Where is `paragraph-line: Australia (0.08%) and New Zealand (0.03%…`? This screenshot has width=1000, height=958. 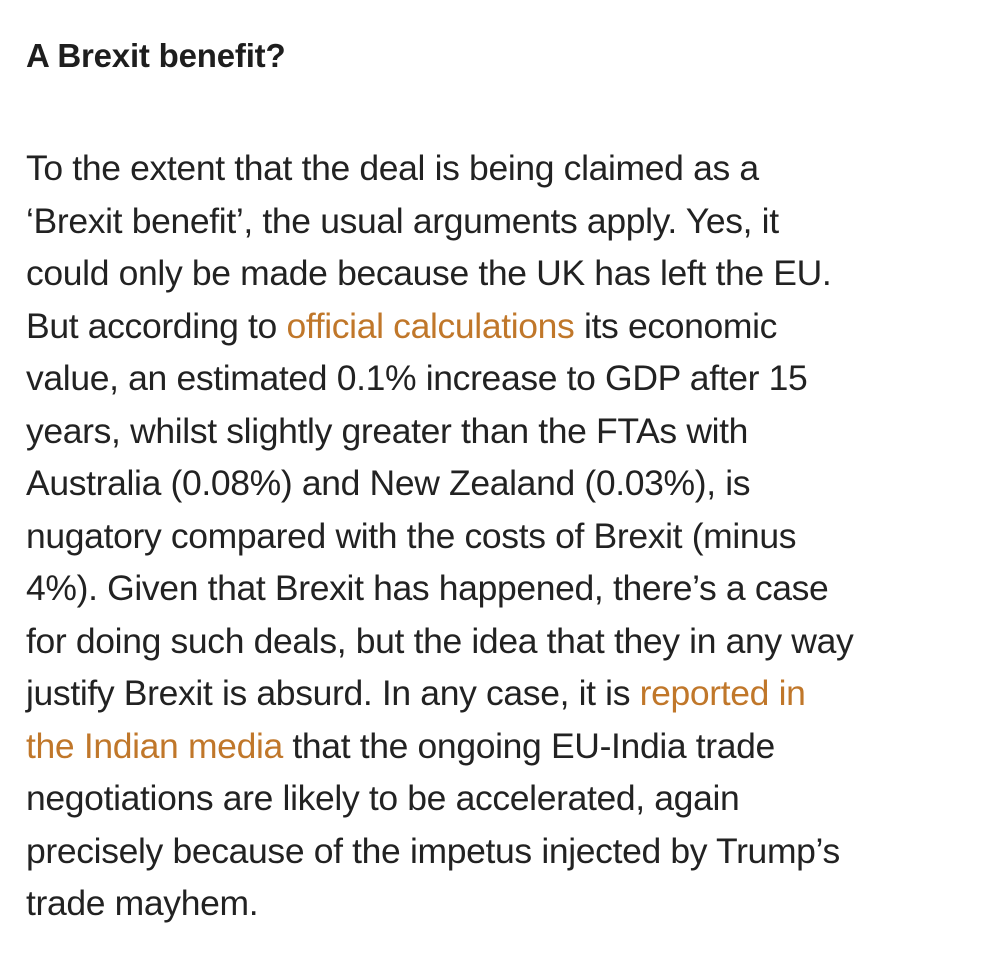
paragraph-line: Australia (0.08%) and New Zealand (0.03%… is located at coordinates (388, 483).